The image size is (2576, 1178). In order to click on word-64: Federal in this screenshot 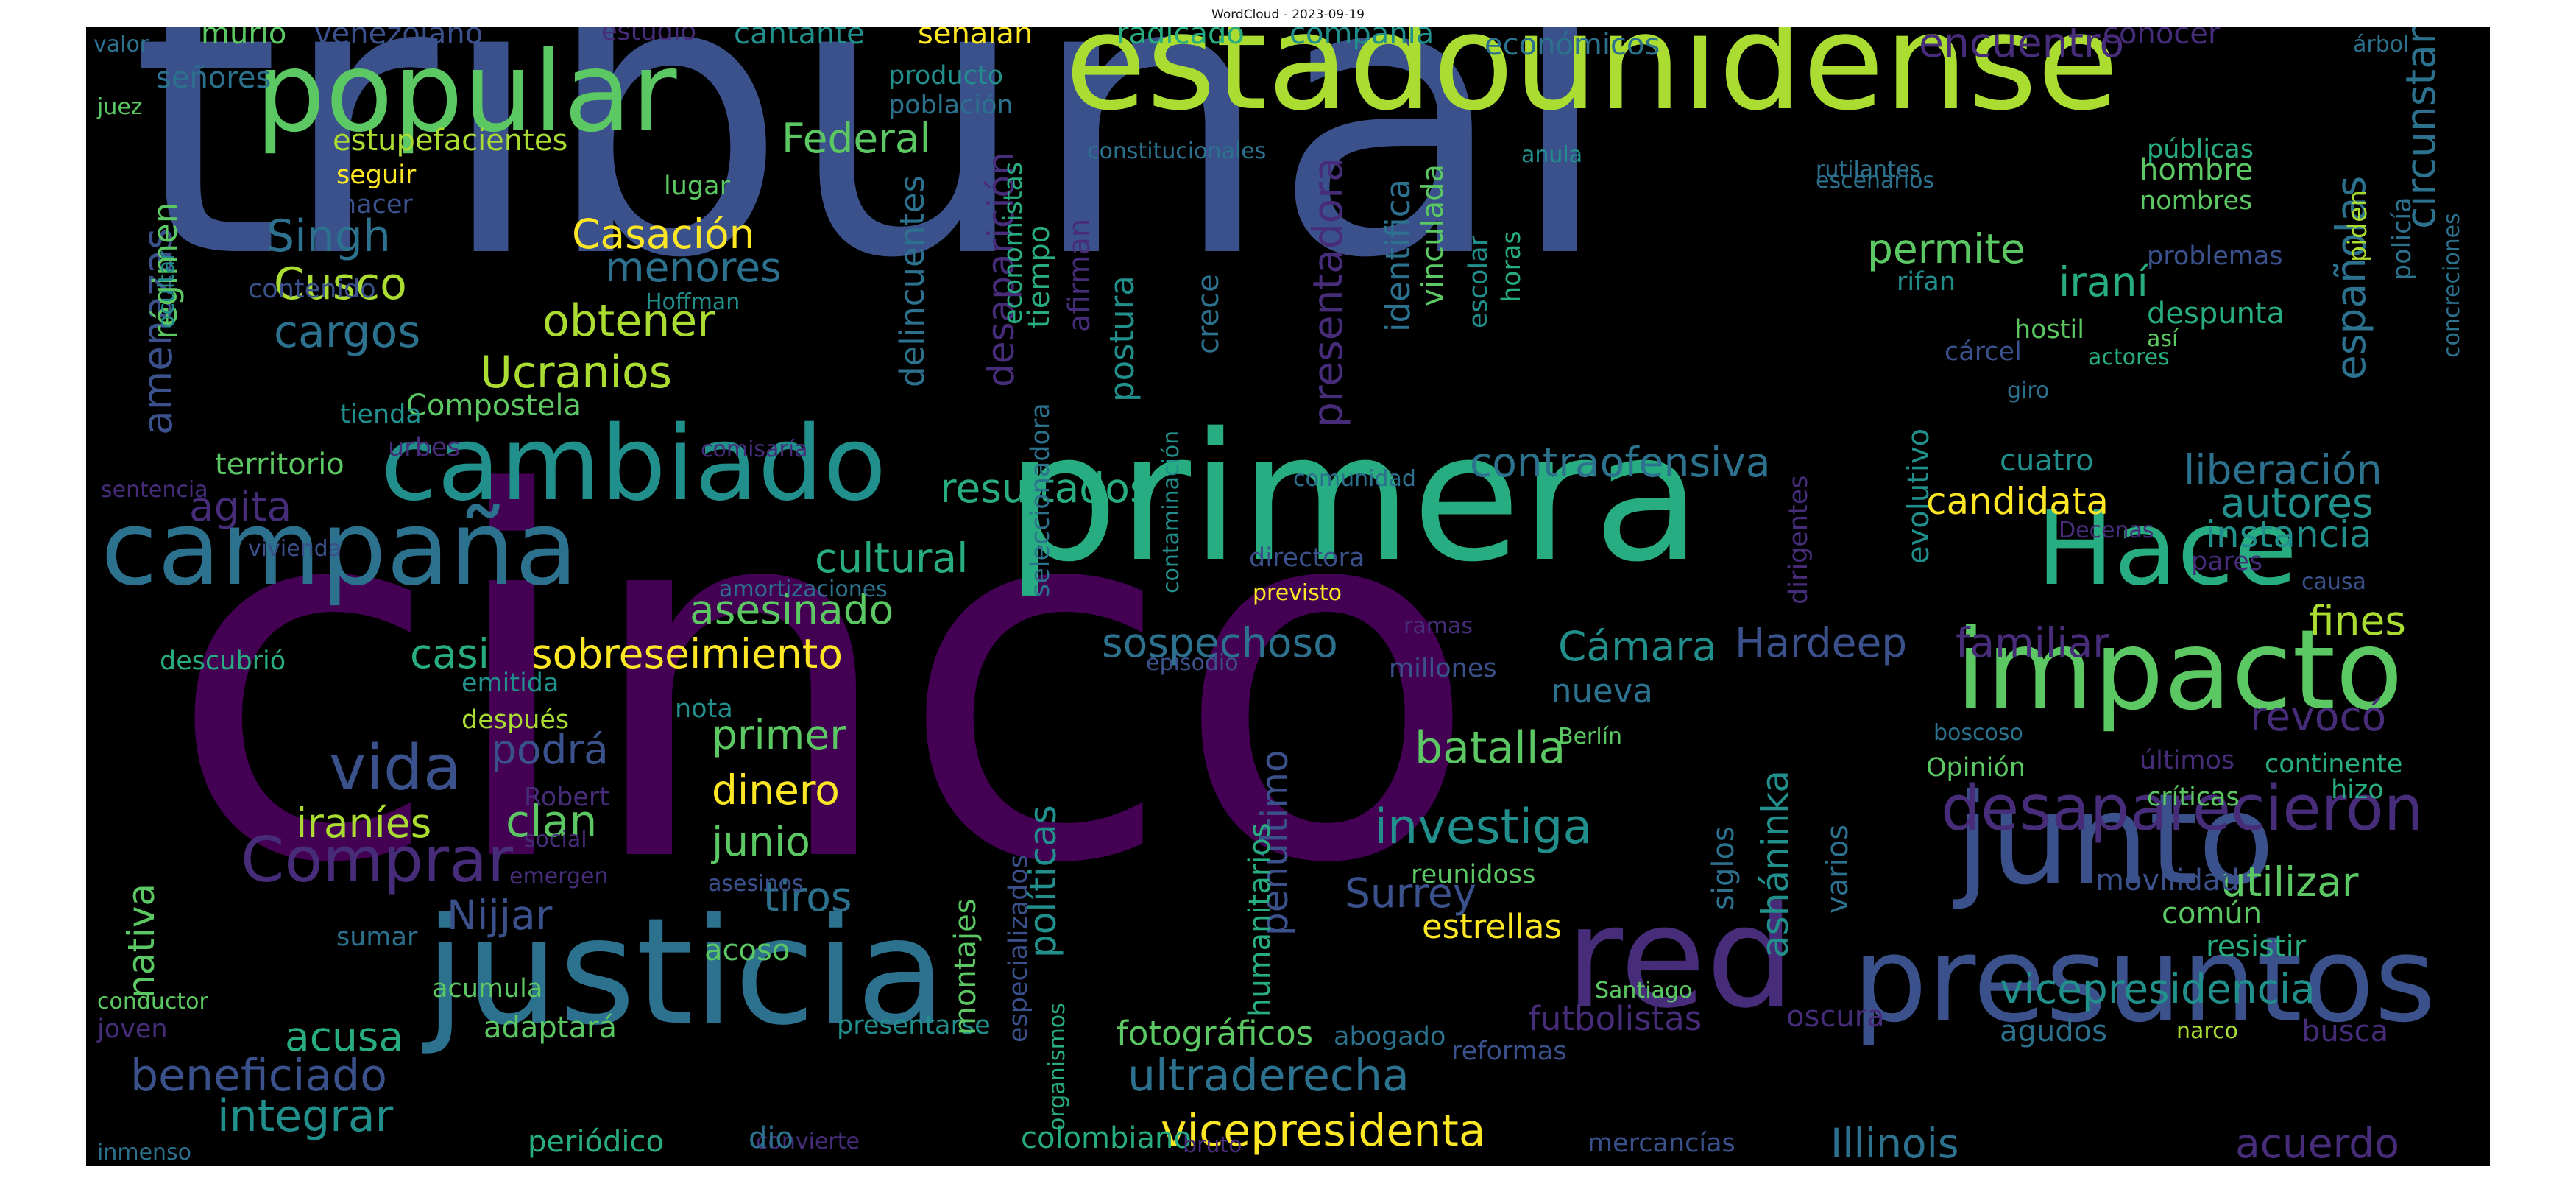, I will do `click(856, 138)`.